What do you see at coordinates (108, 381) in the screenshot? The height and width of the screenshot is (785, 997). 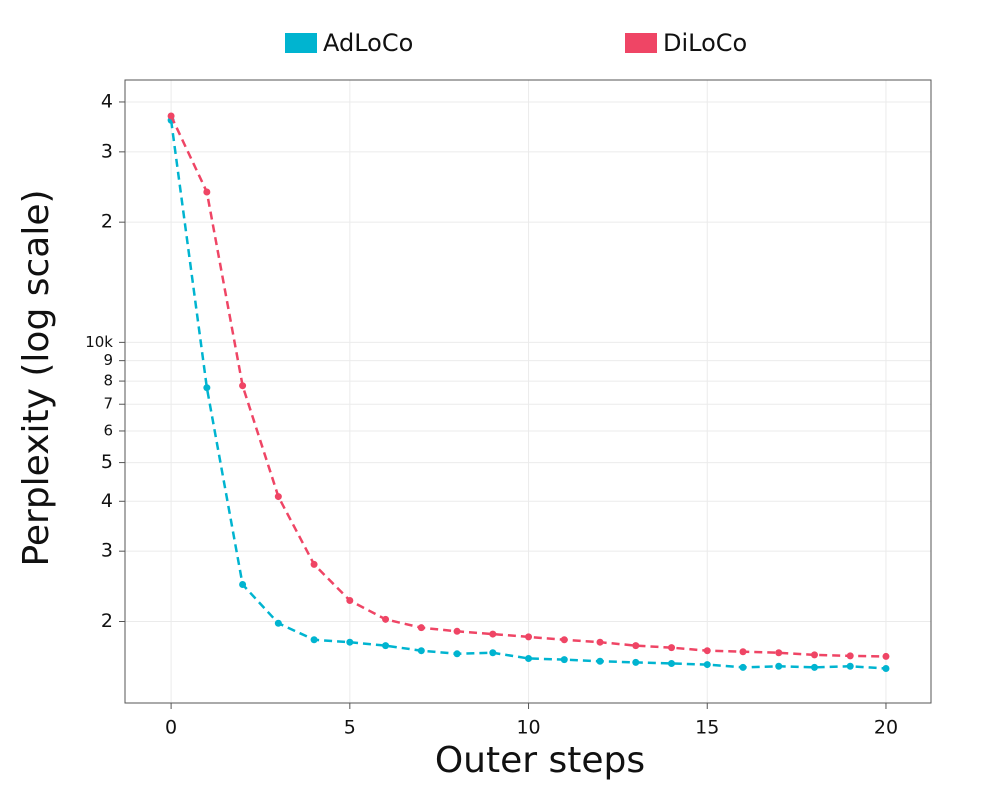 I see `y-tick-label: 8` at bounding box center [108, 381].